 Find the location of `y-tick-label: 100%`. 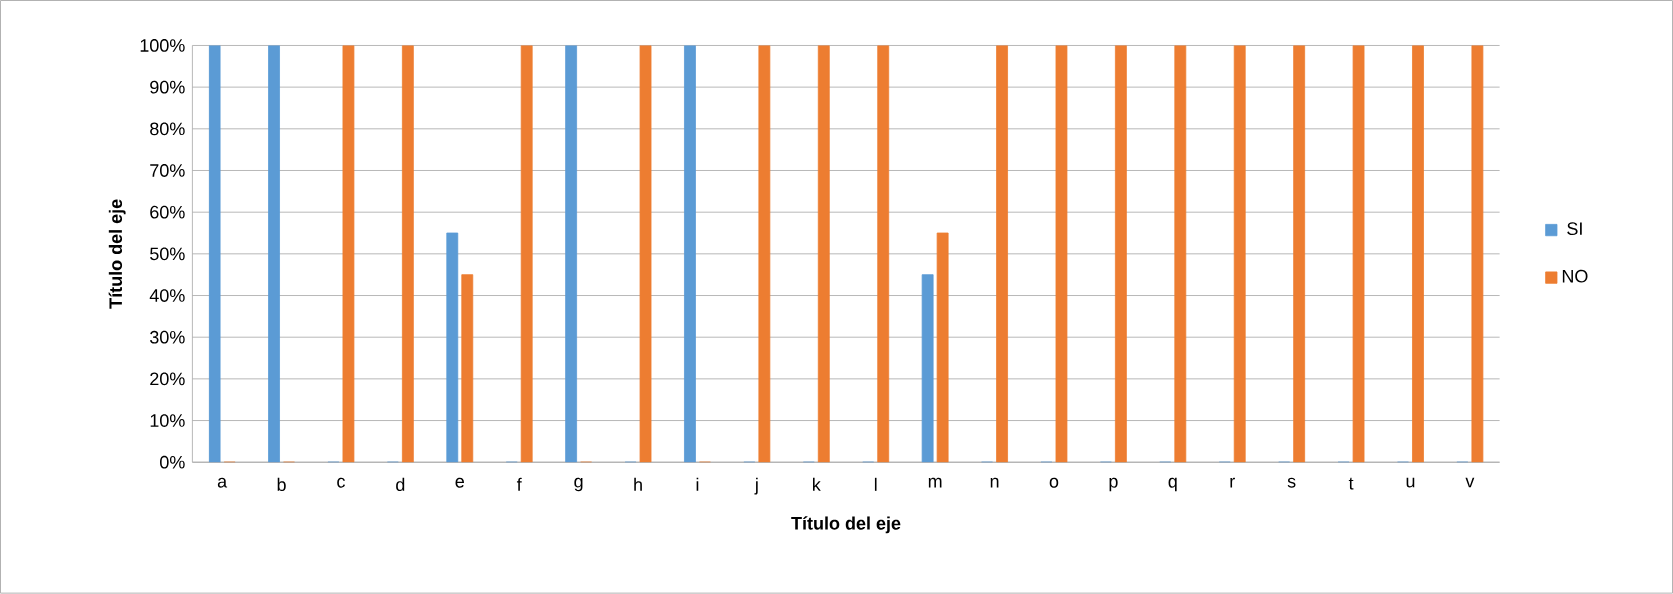

y-tick-label: 100% is located at coordinates (162, 46).